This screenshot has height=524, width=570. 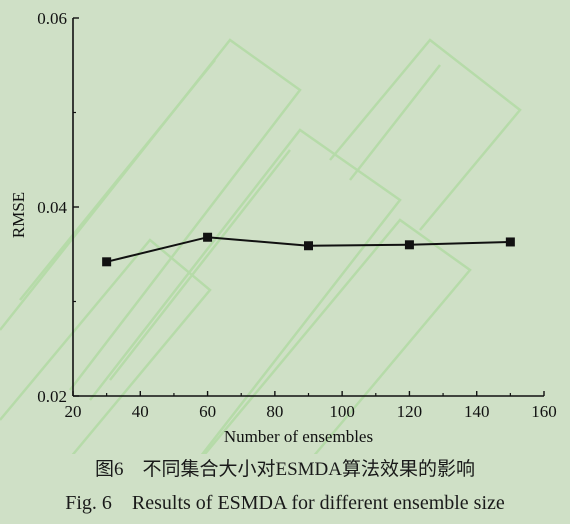 What do you see at coordinates (207, 411) in the screenshot?
I see `x-tick-label: 60` at bounding box center [207, 411].